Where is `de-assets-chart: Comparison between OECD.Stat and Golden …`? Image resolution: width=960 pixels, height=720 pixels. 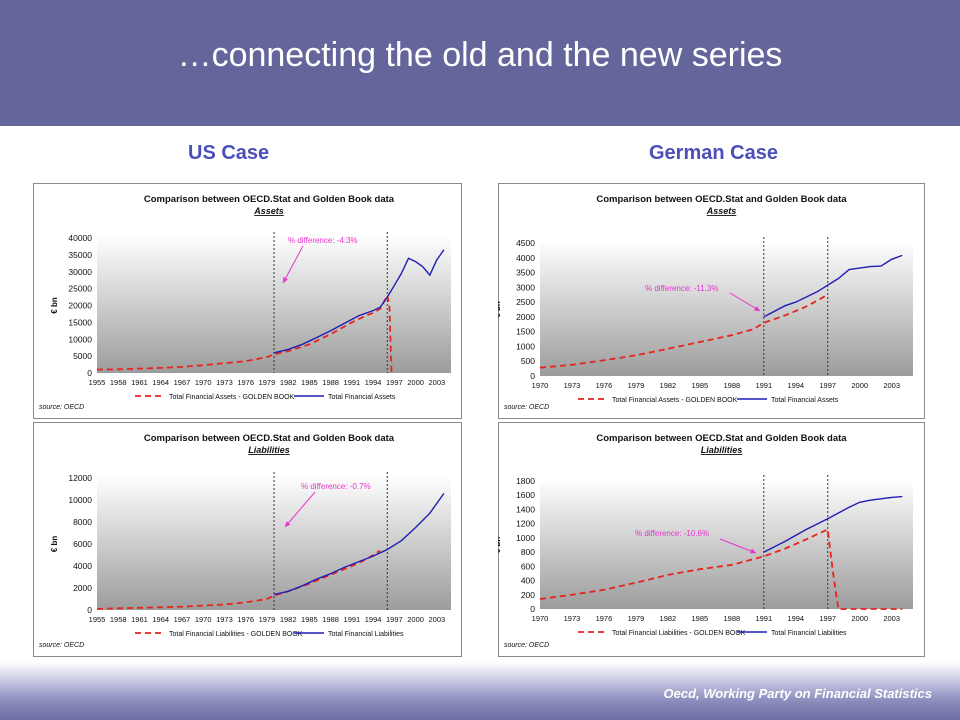
de-assets-chart: Comparison between OECD.Stat and Golden … is located at coordinates (711, 301).